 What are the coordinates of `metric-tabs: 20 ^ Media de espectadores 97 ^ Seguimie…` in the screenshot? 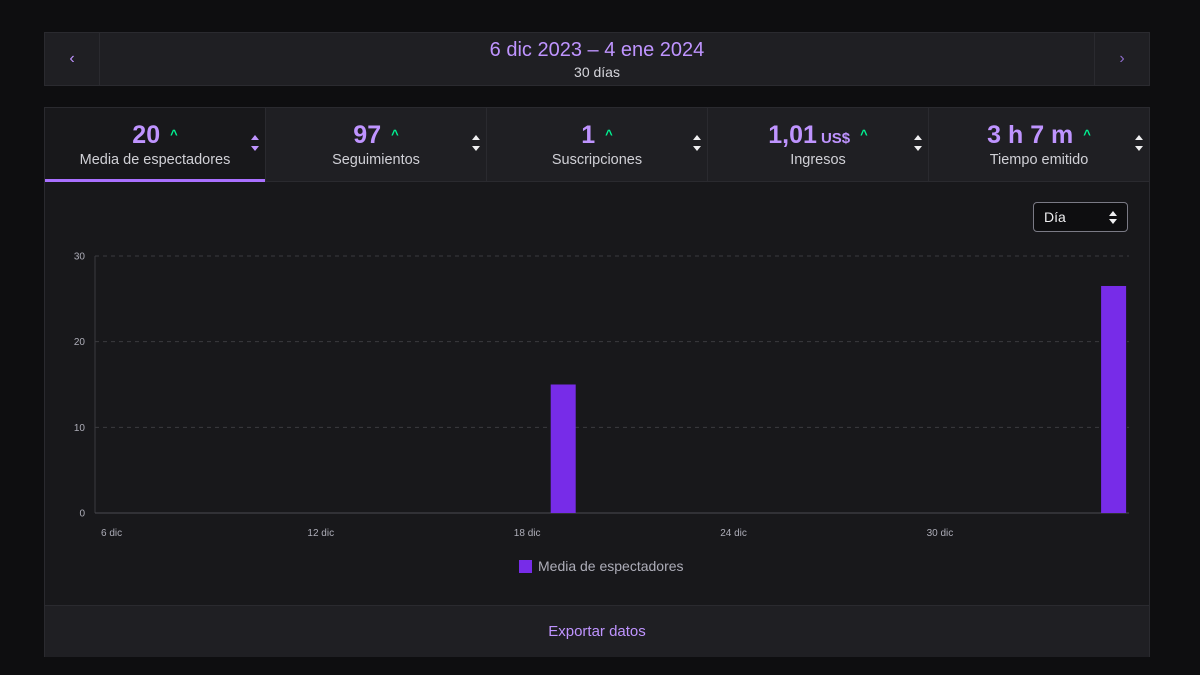 It's located at (597, 145).